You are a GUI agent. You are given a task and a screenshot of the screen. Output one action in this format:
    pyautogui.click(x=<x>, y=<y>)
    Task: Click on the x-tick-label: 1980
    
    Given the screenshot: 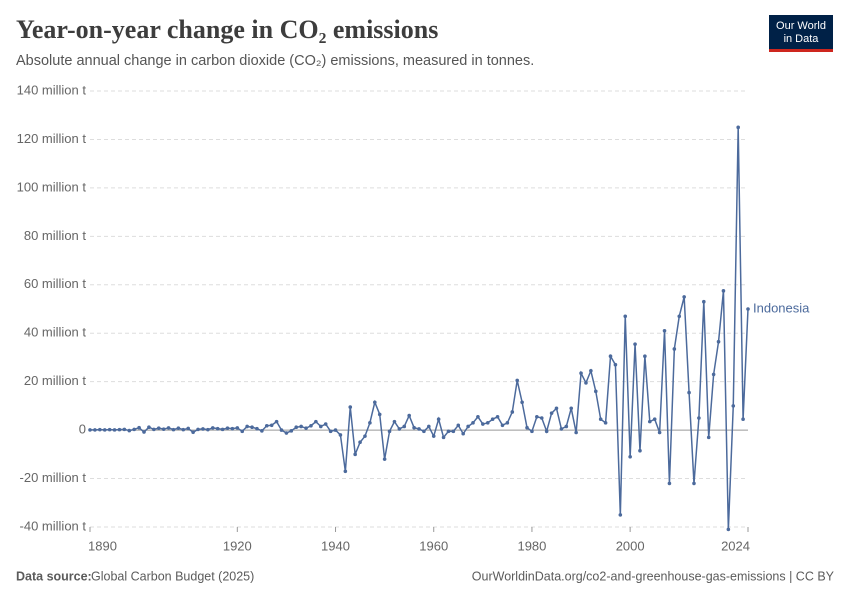 What is the action you would take?
    pyautogui.click(x=531, y=545)
    